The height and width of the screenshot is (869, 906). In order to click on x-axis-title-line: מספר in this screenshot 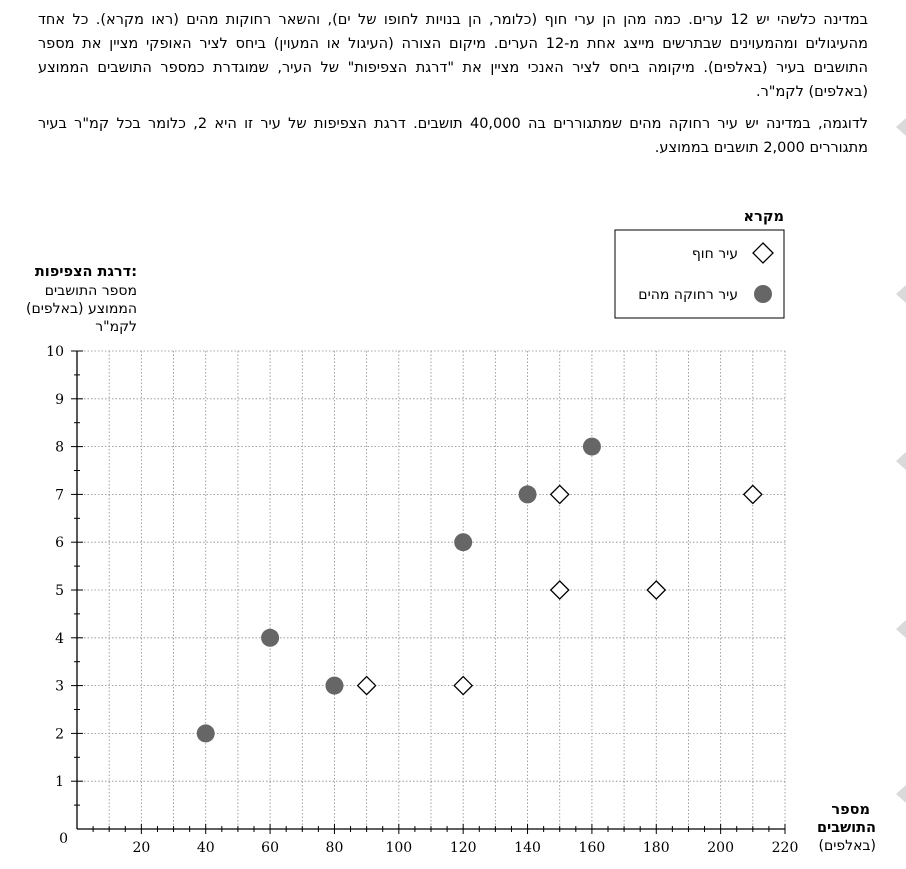, I will do `click(850, 810)`.